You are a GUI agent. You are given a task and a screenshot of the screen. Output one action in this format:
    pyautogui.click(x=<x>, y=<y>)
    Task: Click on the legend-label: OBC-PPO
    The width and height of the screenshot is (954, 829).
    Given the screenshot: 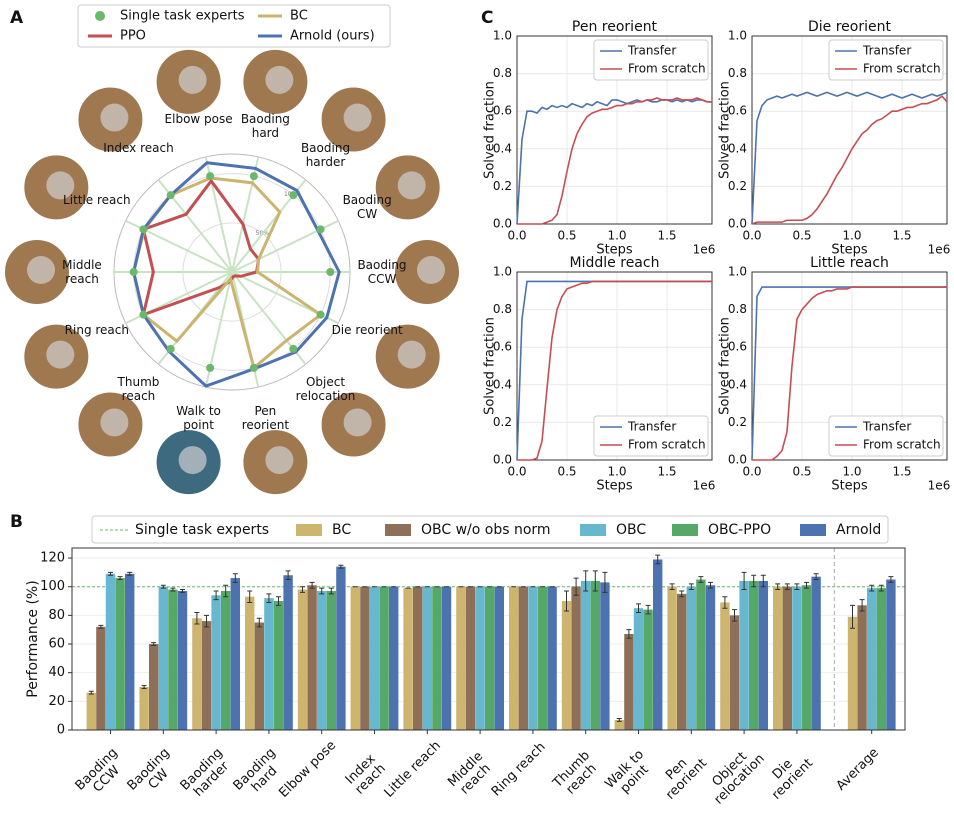 What is the action you would take?
    pyautogui.click(x=739, y=530)
    